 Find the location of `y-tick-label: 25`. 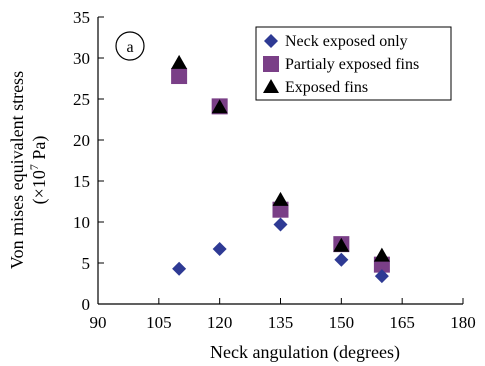

y-tick-label: 25 is located at coordinates (81, 99).